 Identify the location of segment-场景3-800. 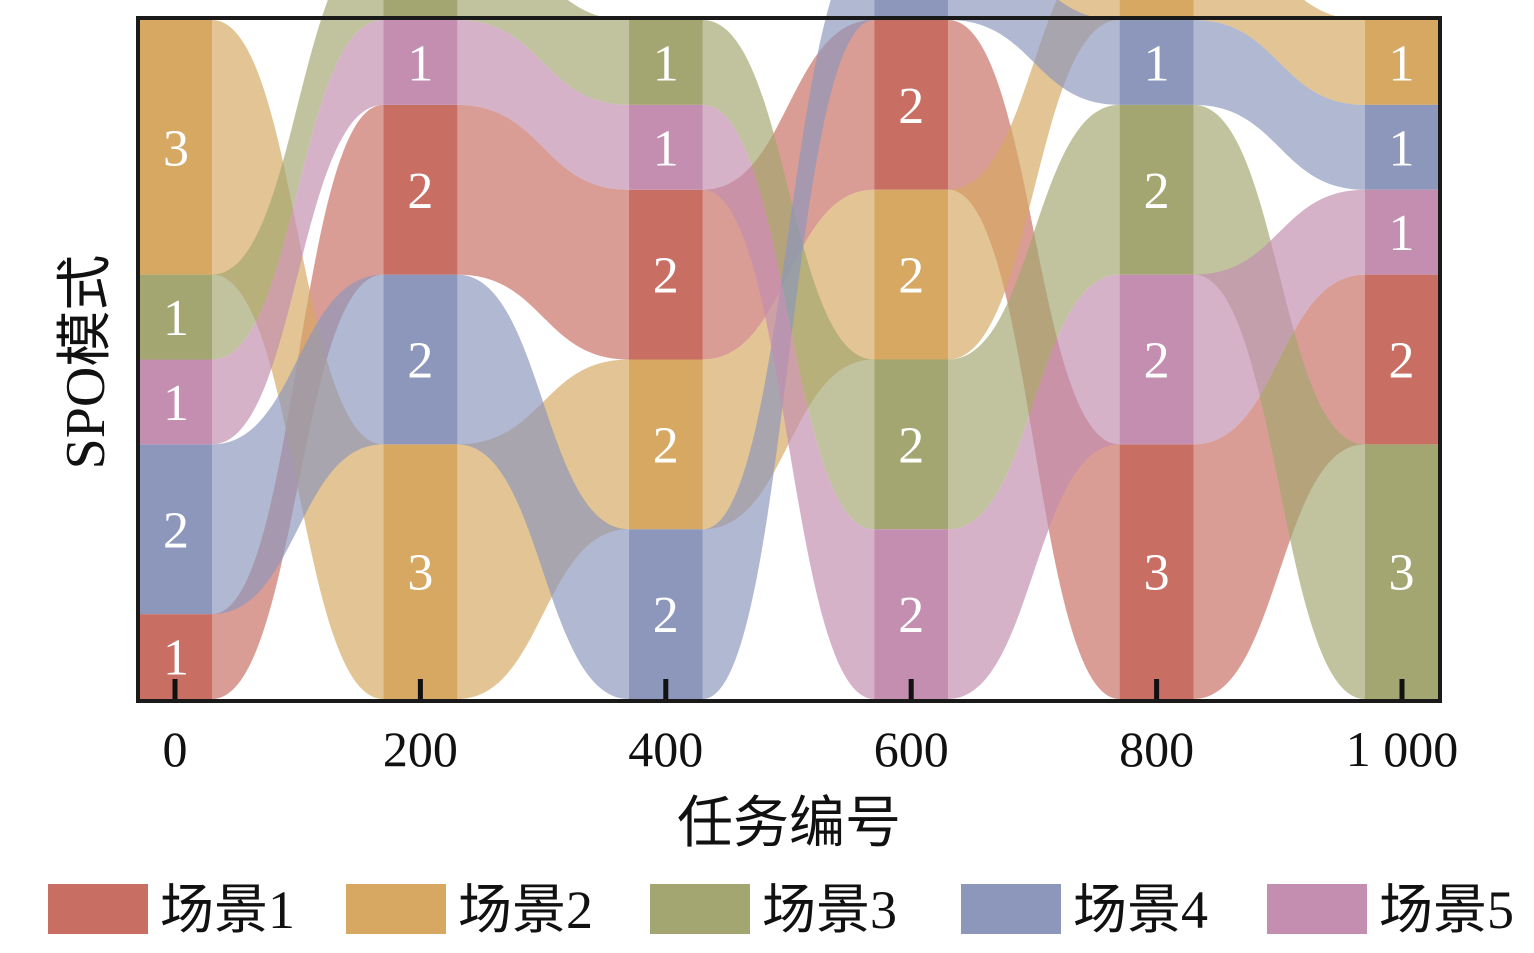
(1156, 189).